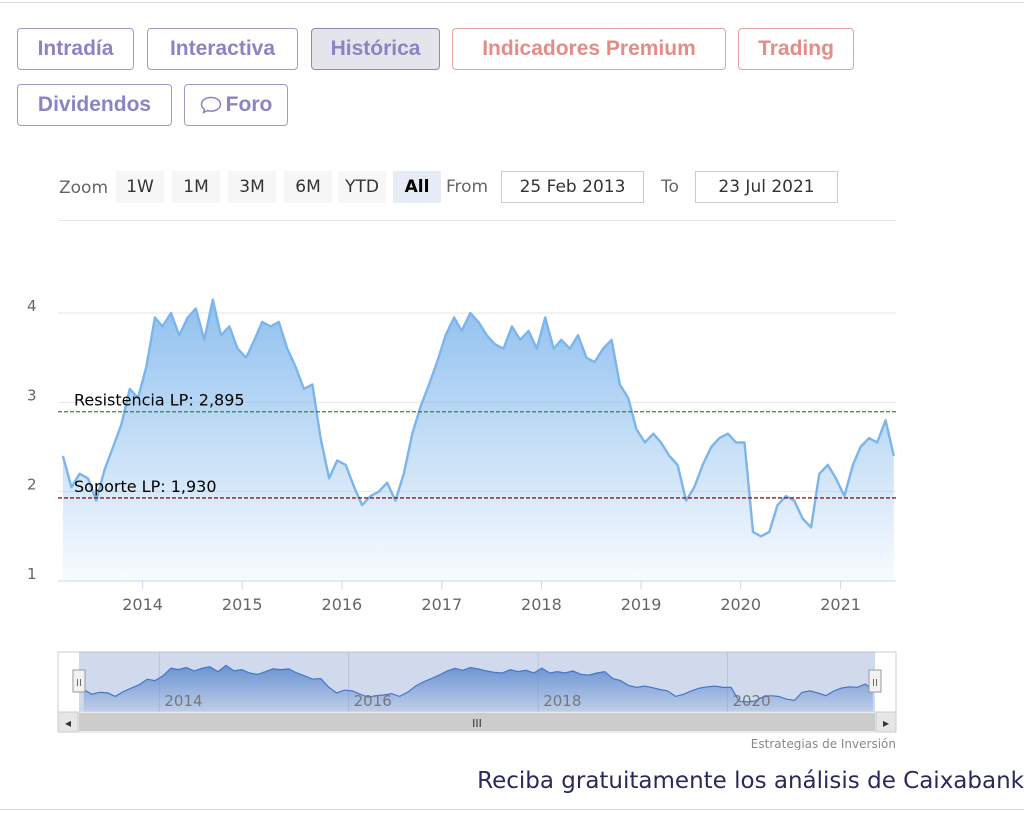  Describe the element at coordinates (32, 395) in the screenshot. I see `y-tick-label: 3` at that location.